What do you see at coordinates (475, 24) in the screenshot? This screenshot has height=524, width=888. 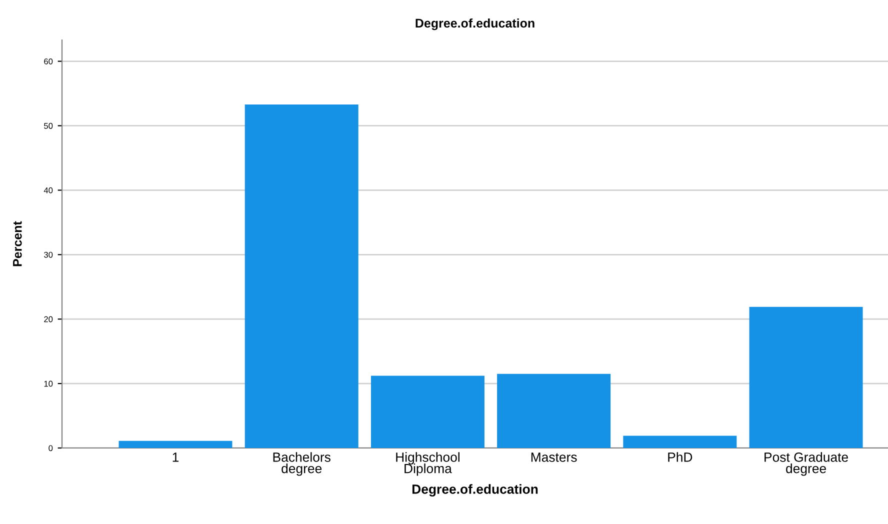 I see `chart-title: Degree.of.education` at bounding box center [475, 24].